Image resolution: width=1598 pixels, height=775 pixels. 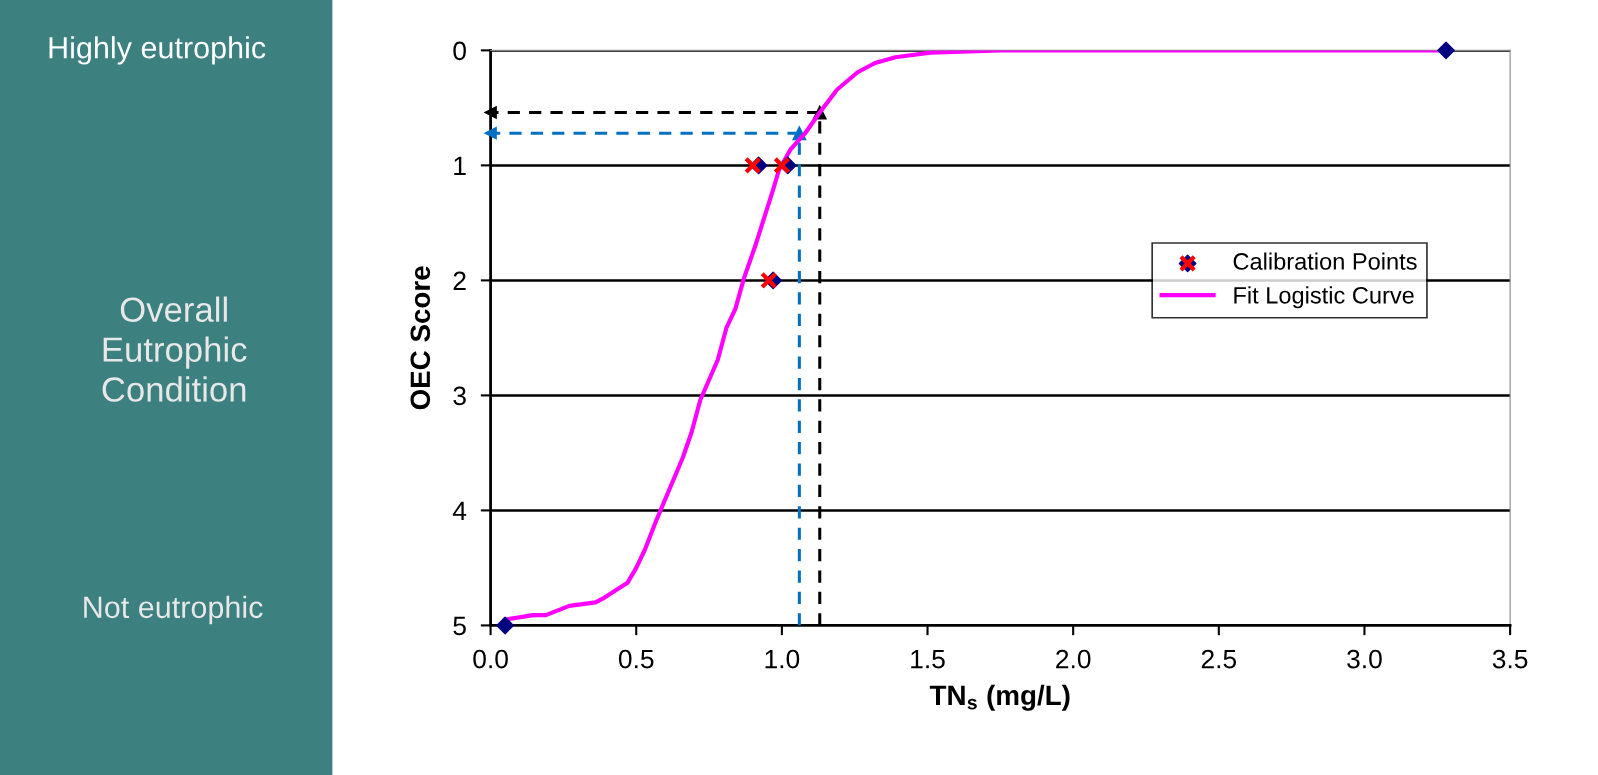 What do you see at coordinates (1219, 659) in the screenshot?
I see `x-tick-label: 2.5` at bounding box center [1219, 659].